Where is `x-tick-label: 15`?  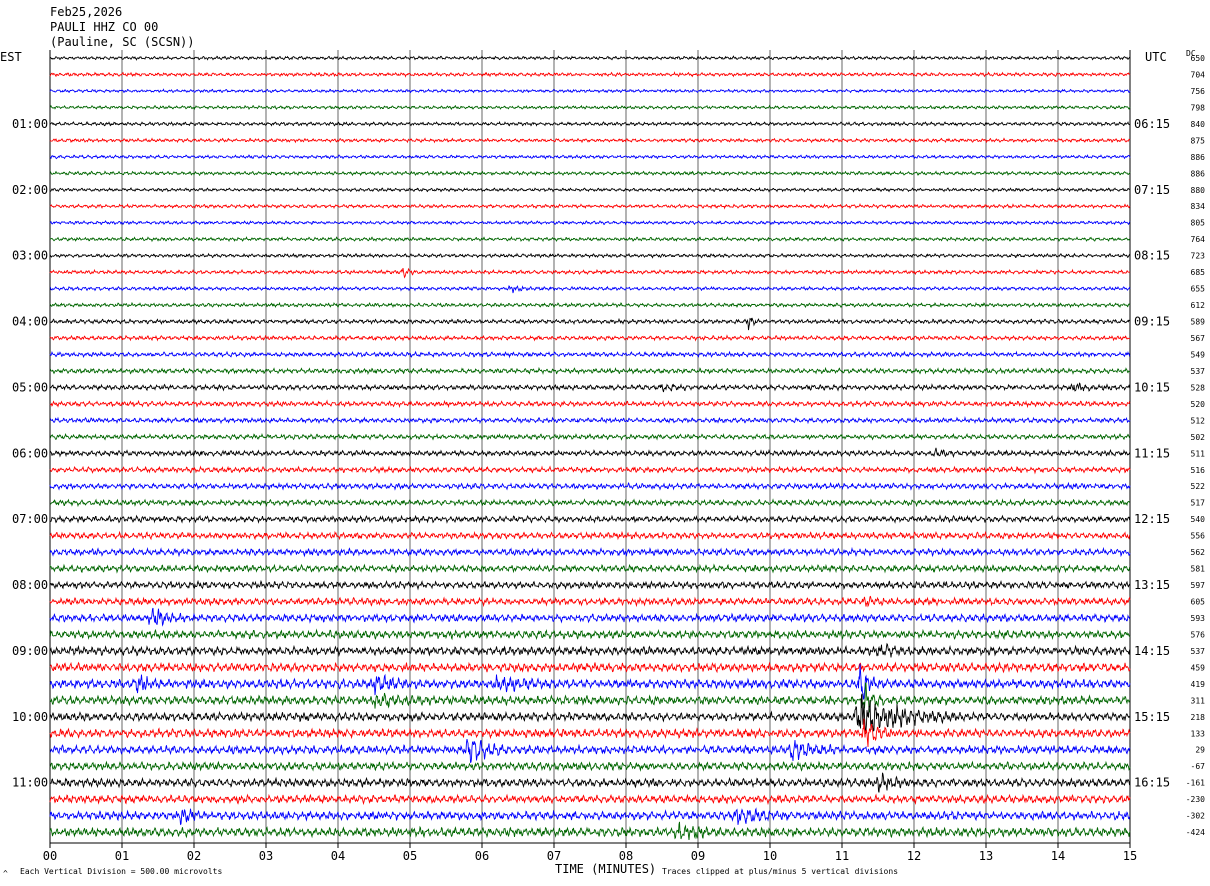 x-tick-label: 15 is located at coordinates (1130, 856).